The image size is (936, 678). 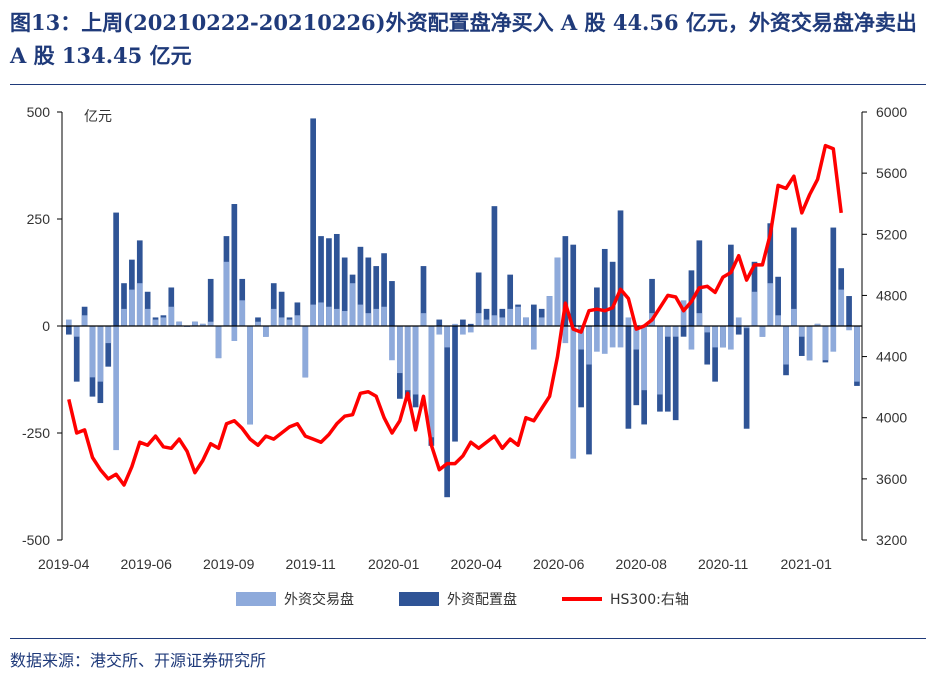 What do you see at coordinates (891, 234) in the screenshot?
I see `right-tick-label: 5200` at bounding box center [891, 234].